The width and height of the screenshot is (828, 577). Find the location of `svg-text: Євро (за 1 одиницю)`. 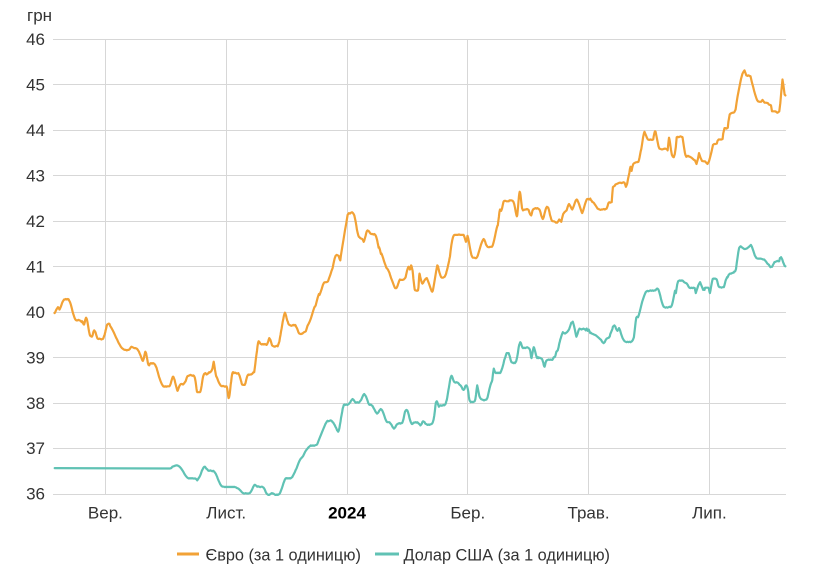

svg-text: Євро (за 1 одиницю) is located at coordinates (283, 556).